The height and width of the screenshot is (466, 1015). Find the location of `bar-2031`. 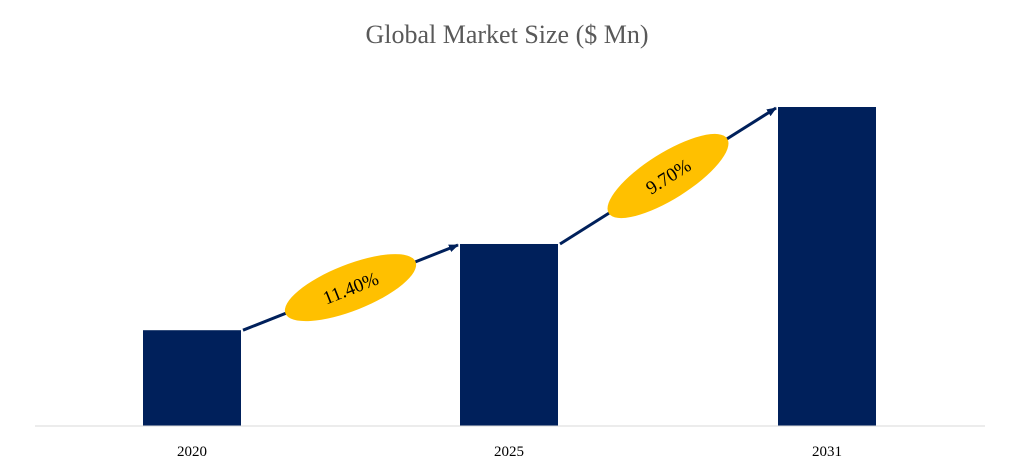

bar-2031 is located at coordinates (827, 266).